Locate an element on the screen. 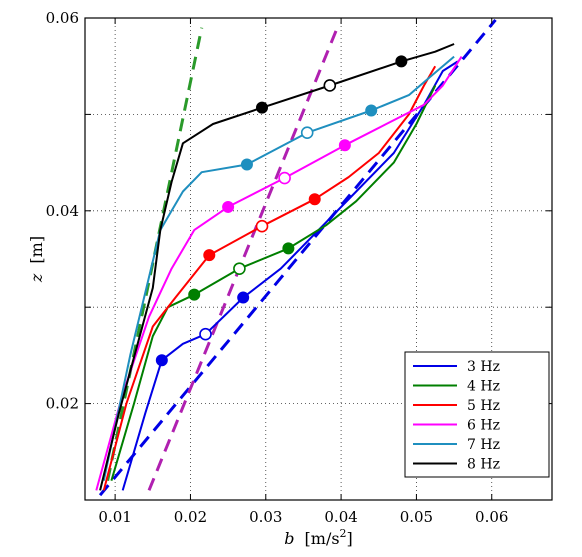 The height and width of the screenshot is (557, 582). x-axis-unit-close: ] is located at coordinates (350, 538).